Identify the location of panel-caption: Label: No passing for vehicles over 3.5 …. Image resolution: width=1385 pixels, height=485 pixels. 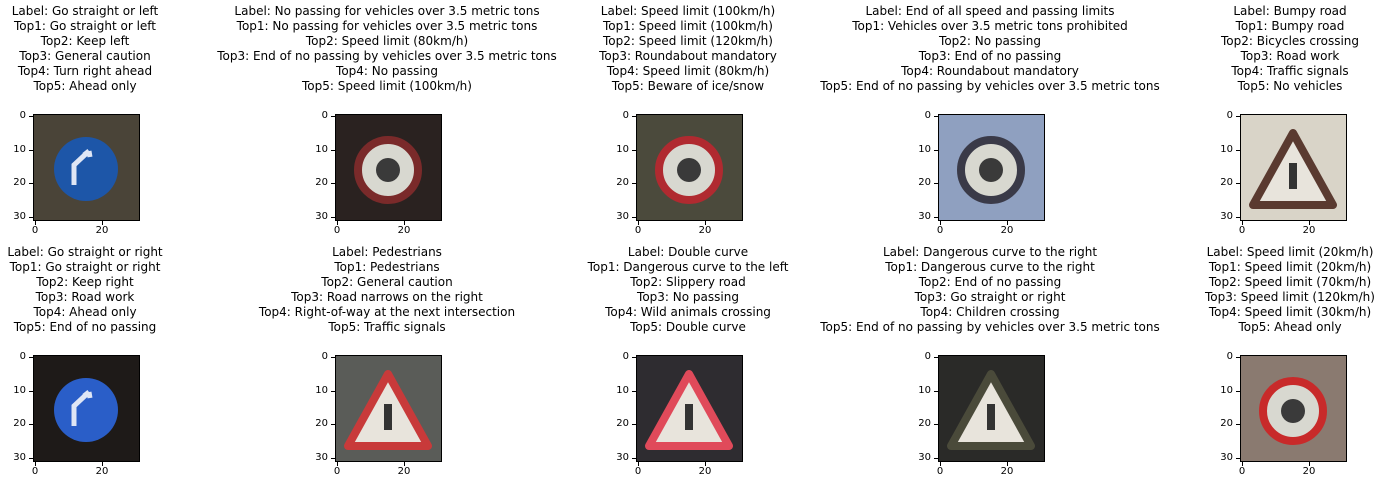
(387, 49).